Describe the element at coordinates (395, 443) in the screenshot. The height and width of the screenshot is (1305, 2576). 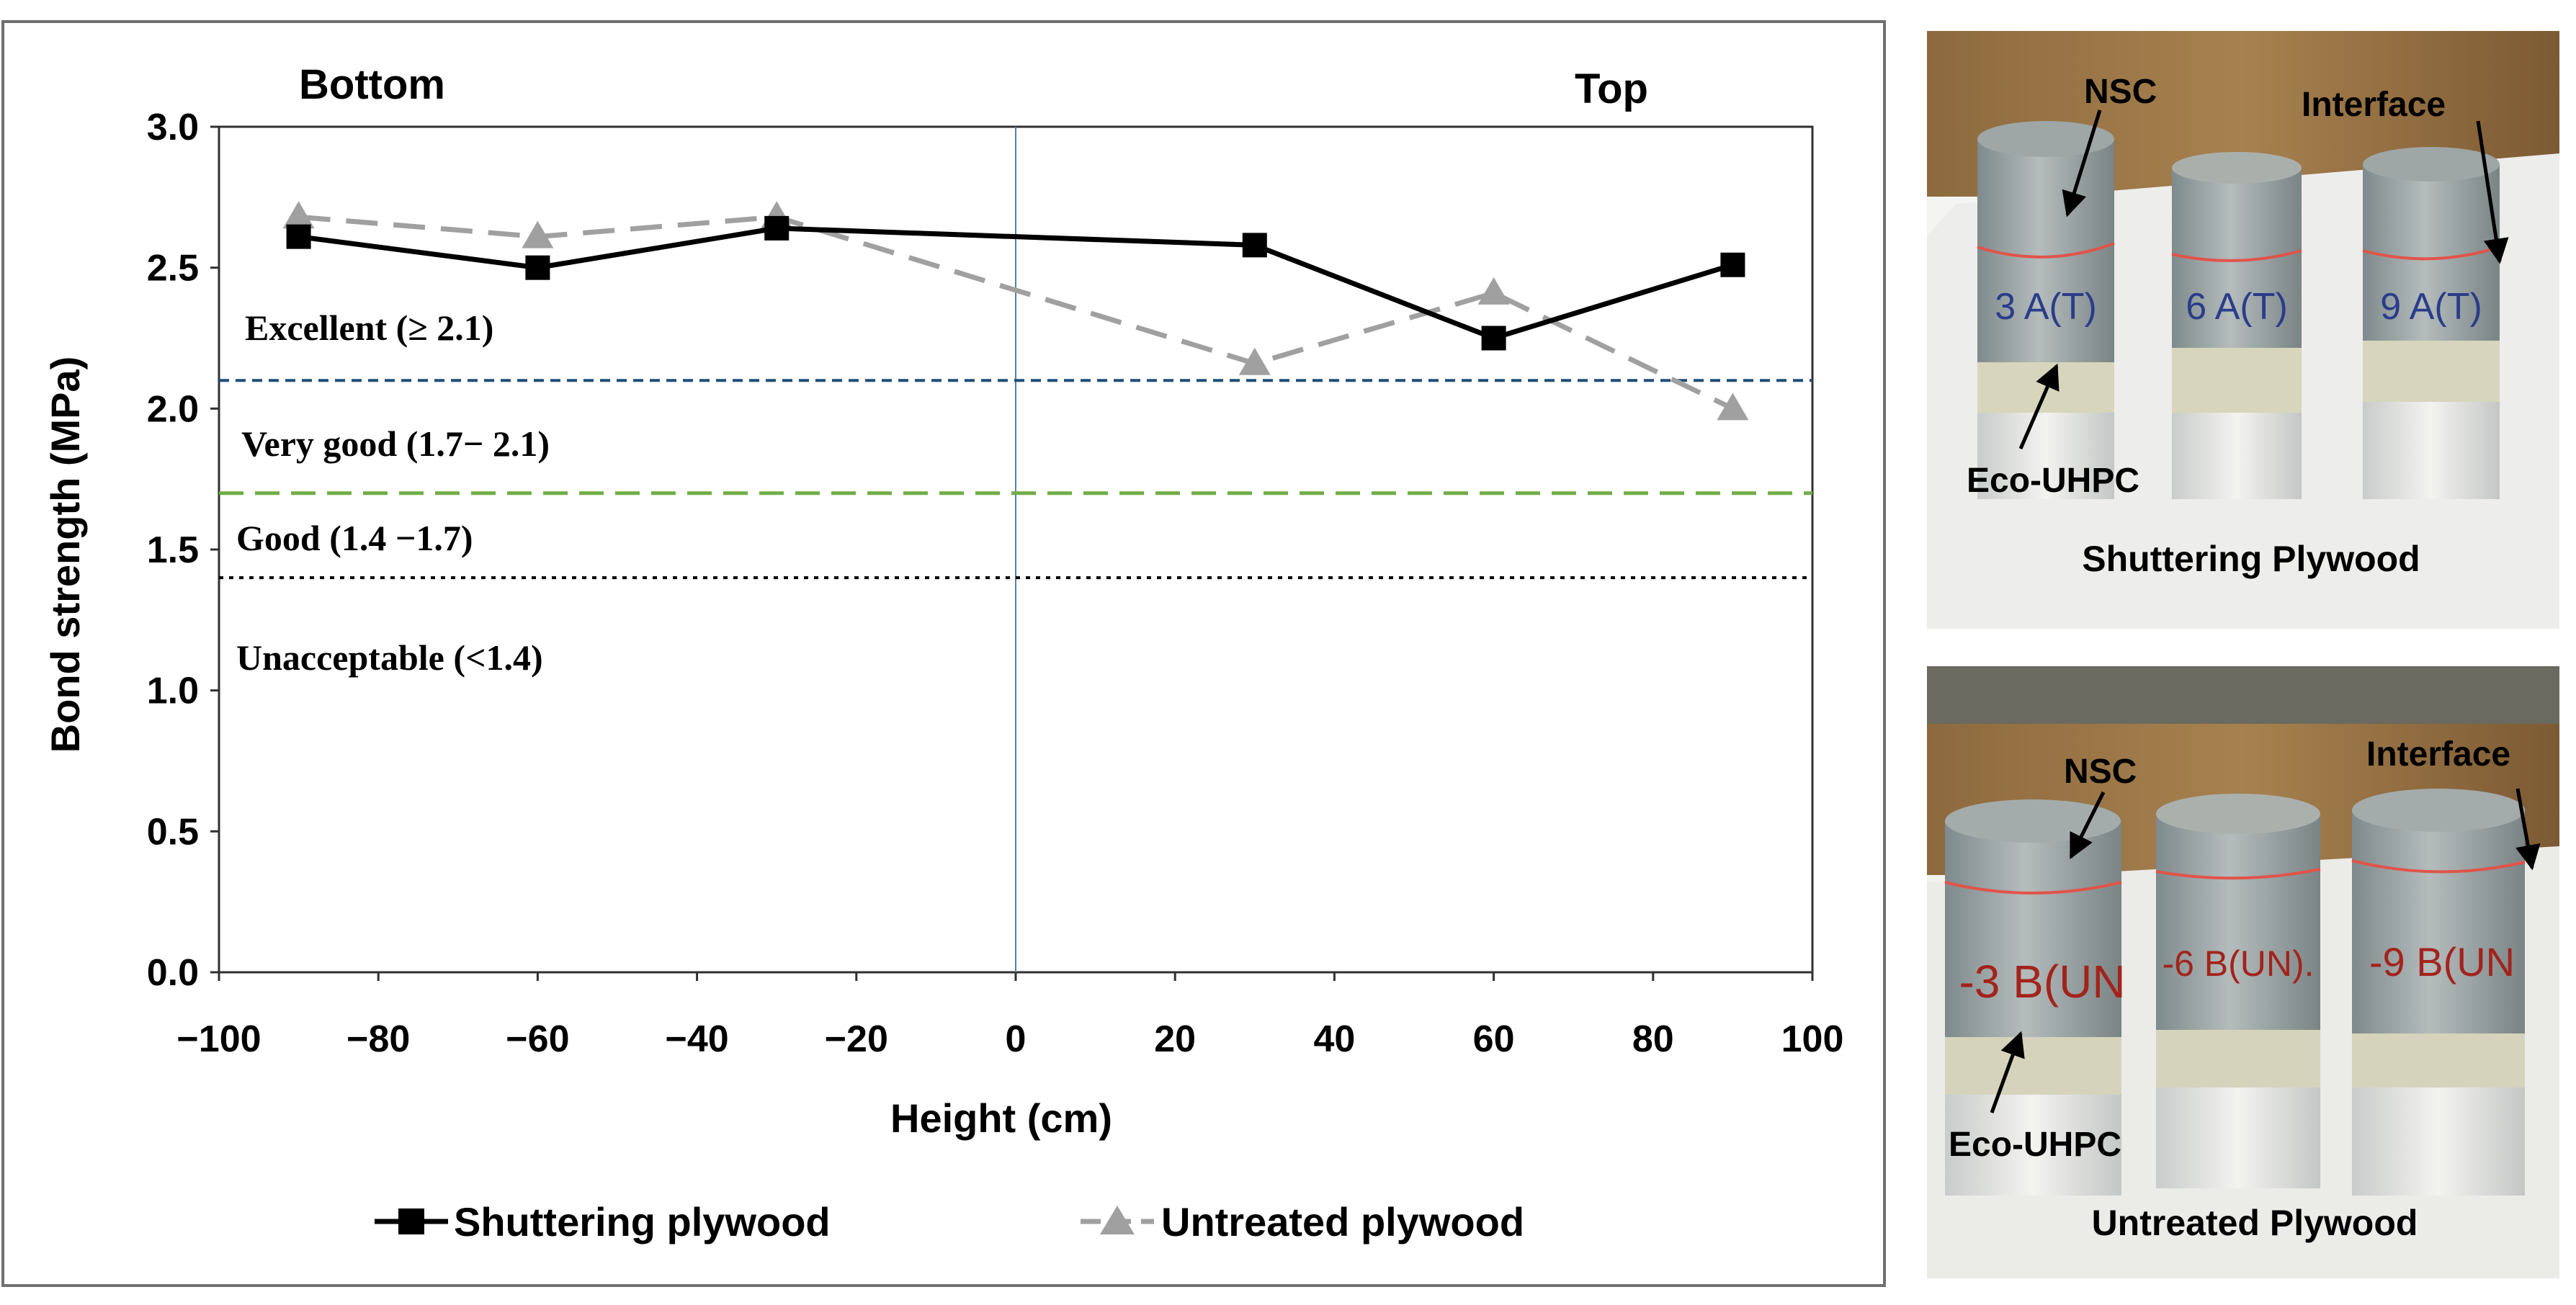
I see `category-very-good: Very good (1.7− 2.1)` at that location.